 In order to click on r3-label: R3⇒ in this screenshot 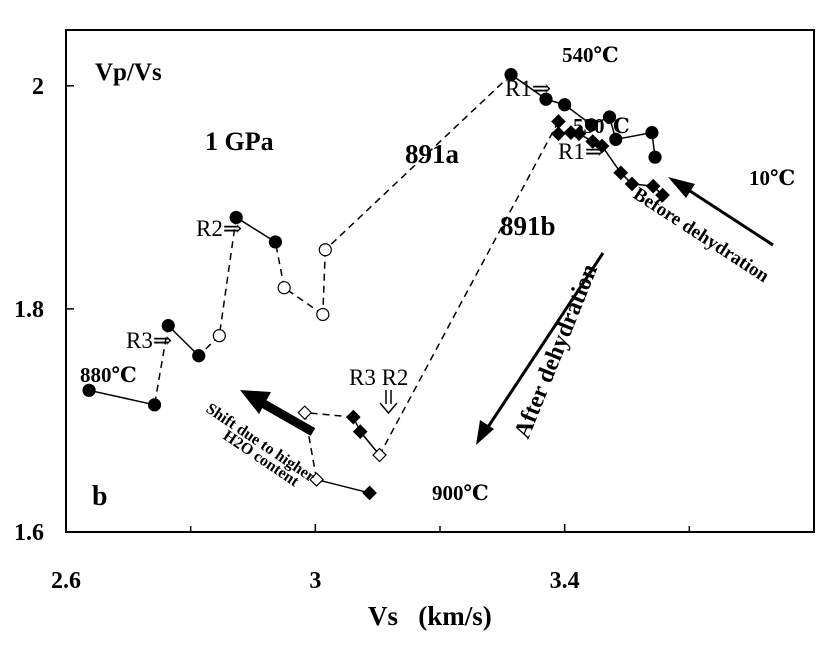, I will do `click(149, 340)`.